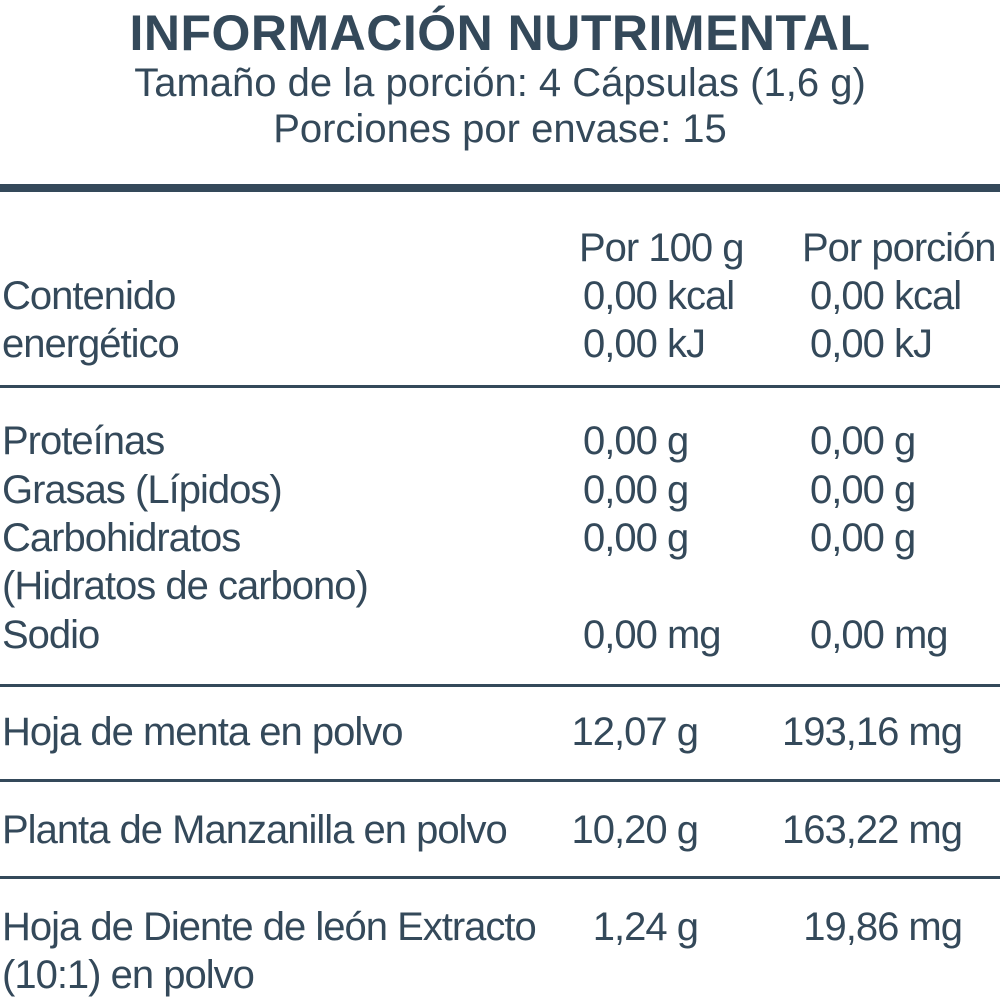 This screenshot has height=1000, width=1000. What do you see at coordinates (51, 635) in the screenshot?
I see `nutrient-label-sodium: Sodio` at bounding box center [51, 635].